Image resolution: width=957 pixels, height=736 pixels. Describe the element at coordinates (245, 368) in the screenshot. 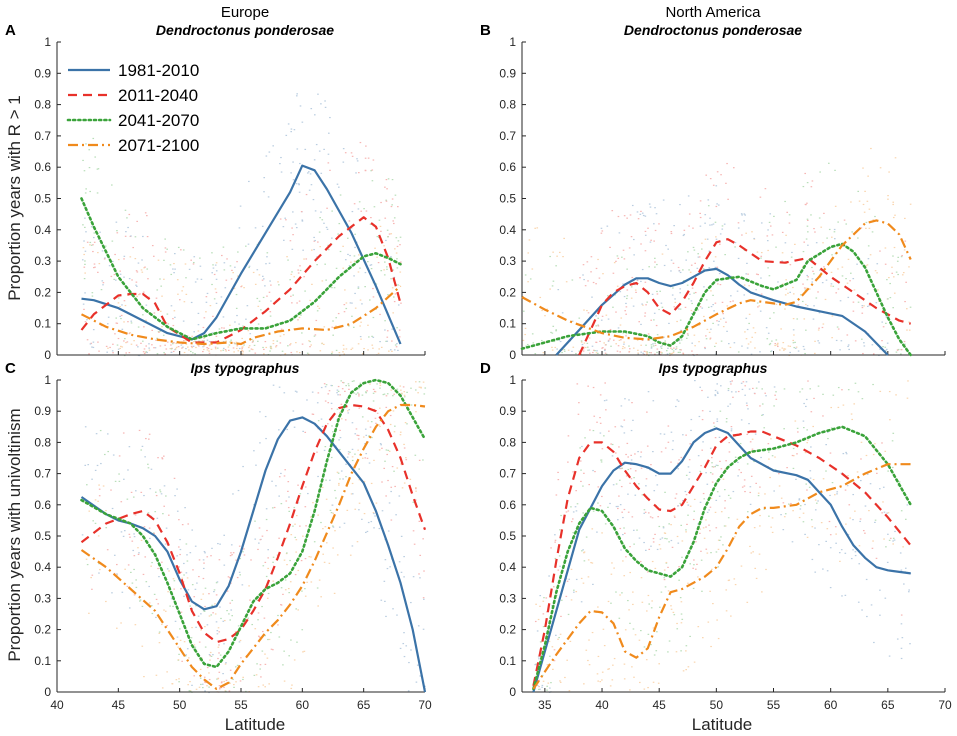

I see `panel-c-species-title: Ips typographus` at that location.